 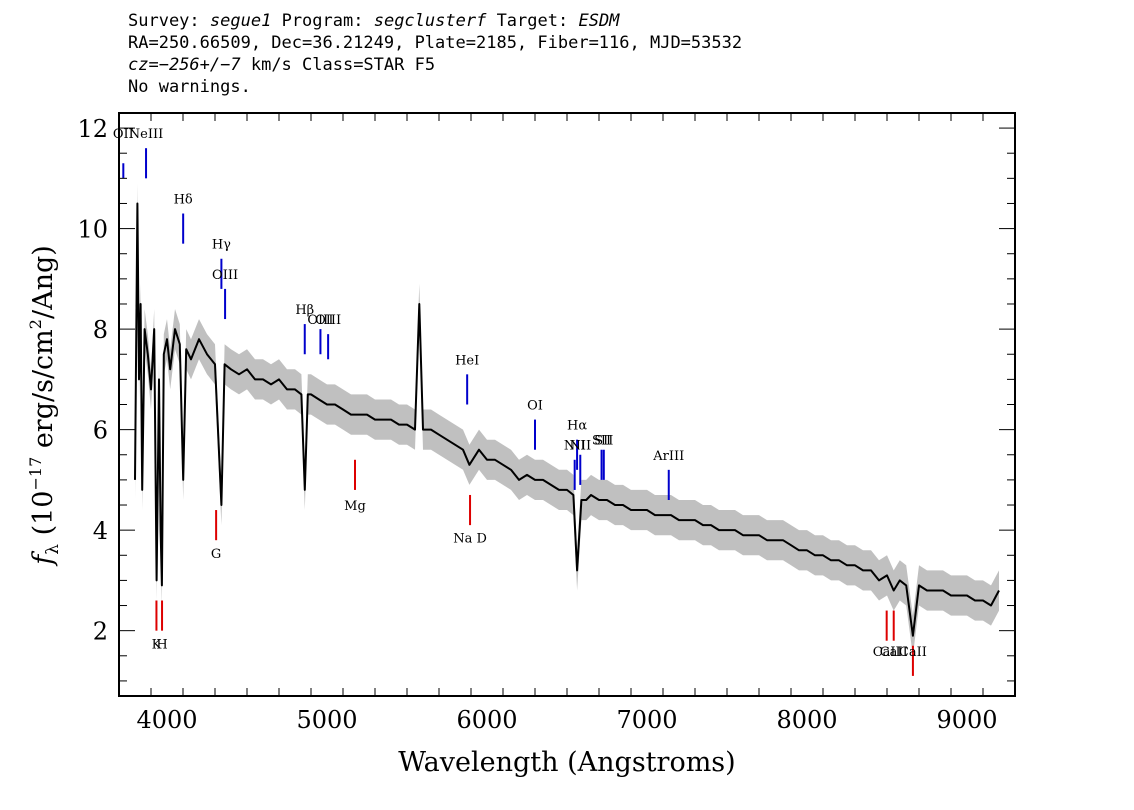 What do you see at coordinates (35, 474) in the screenshot?
I see `y-axis-exp: −17` at bounding box center [35, 474].